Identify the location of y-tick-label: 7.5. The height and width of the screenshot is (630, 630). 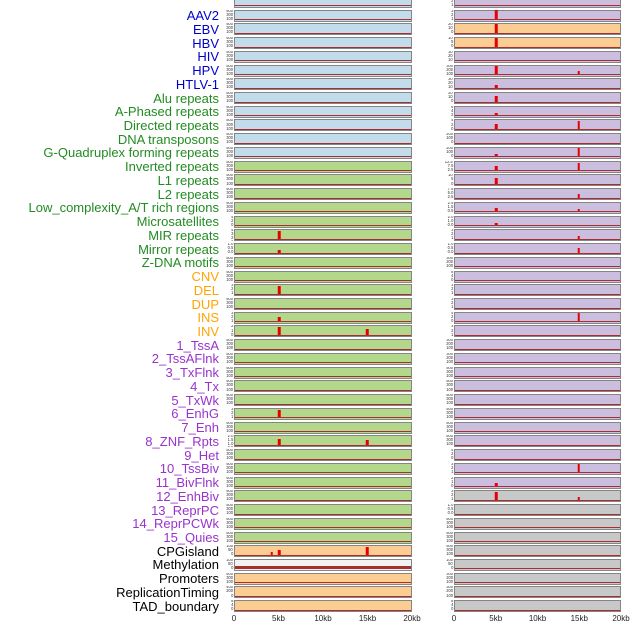
(450, 166).